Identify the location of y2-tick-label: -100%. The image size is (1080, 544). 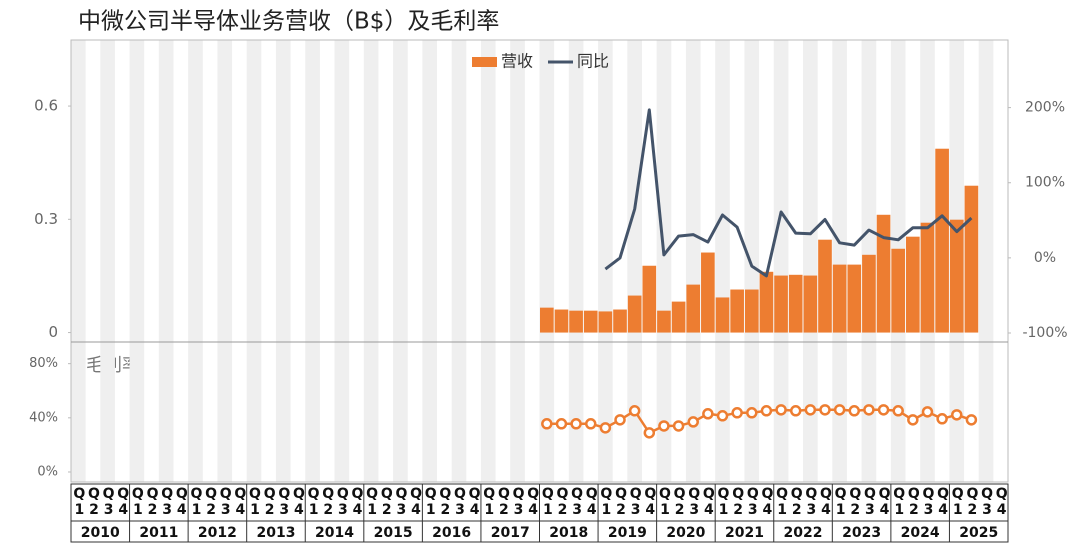
(1044, 333).